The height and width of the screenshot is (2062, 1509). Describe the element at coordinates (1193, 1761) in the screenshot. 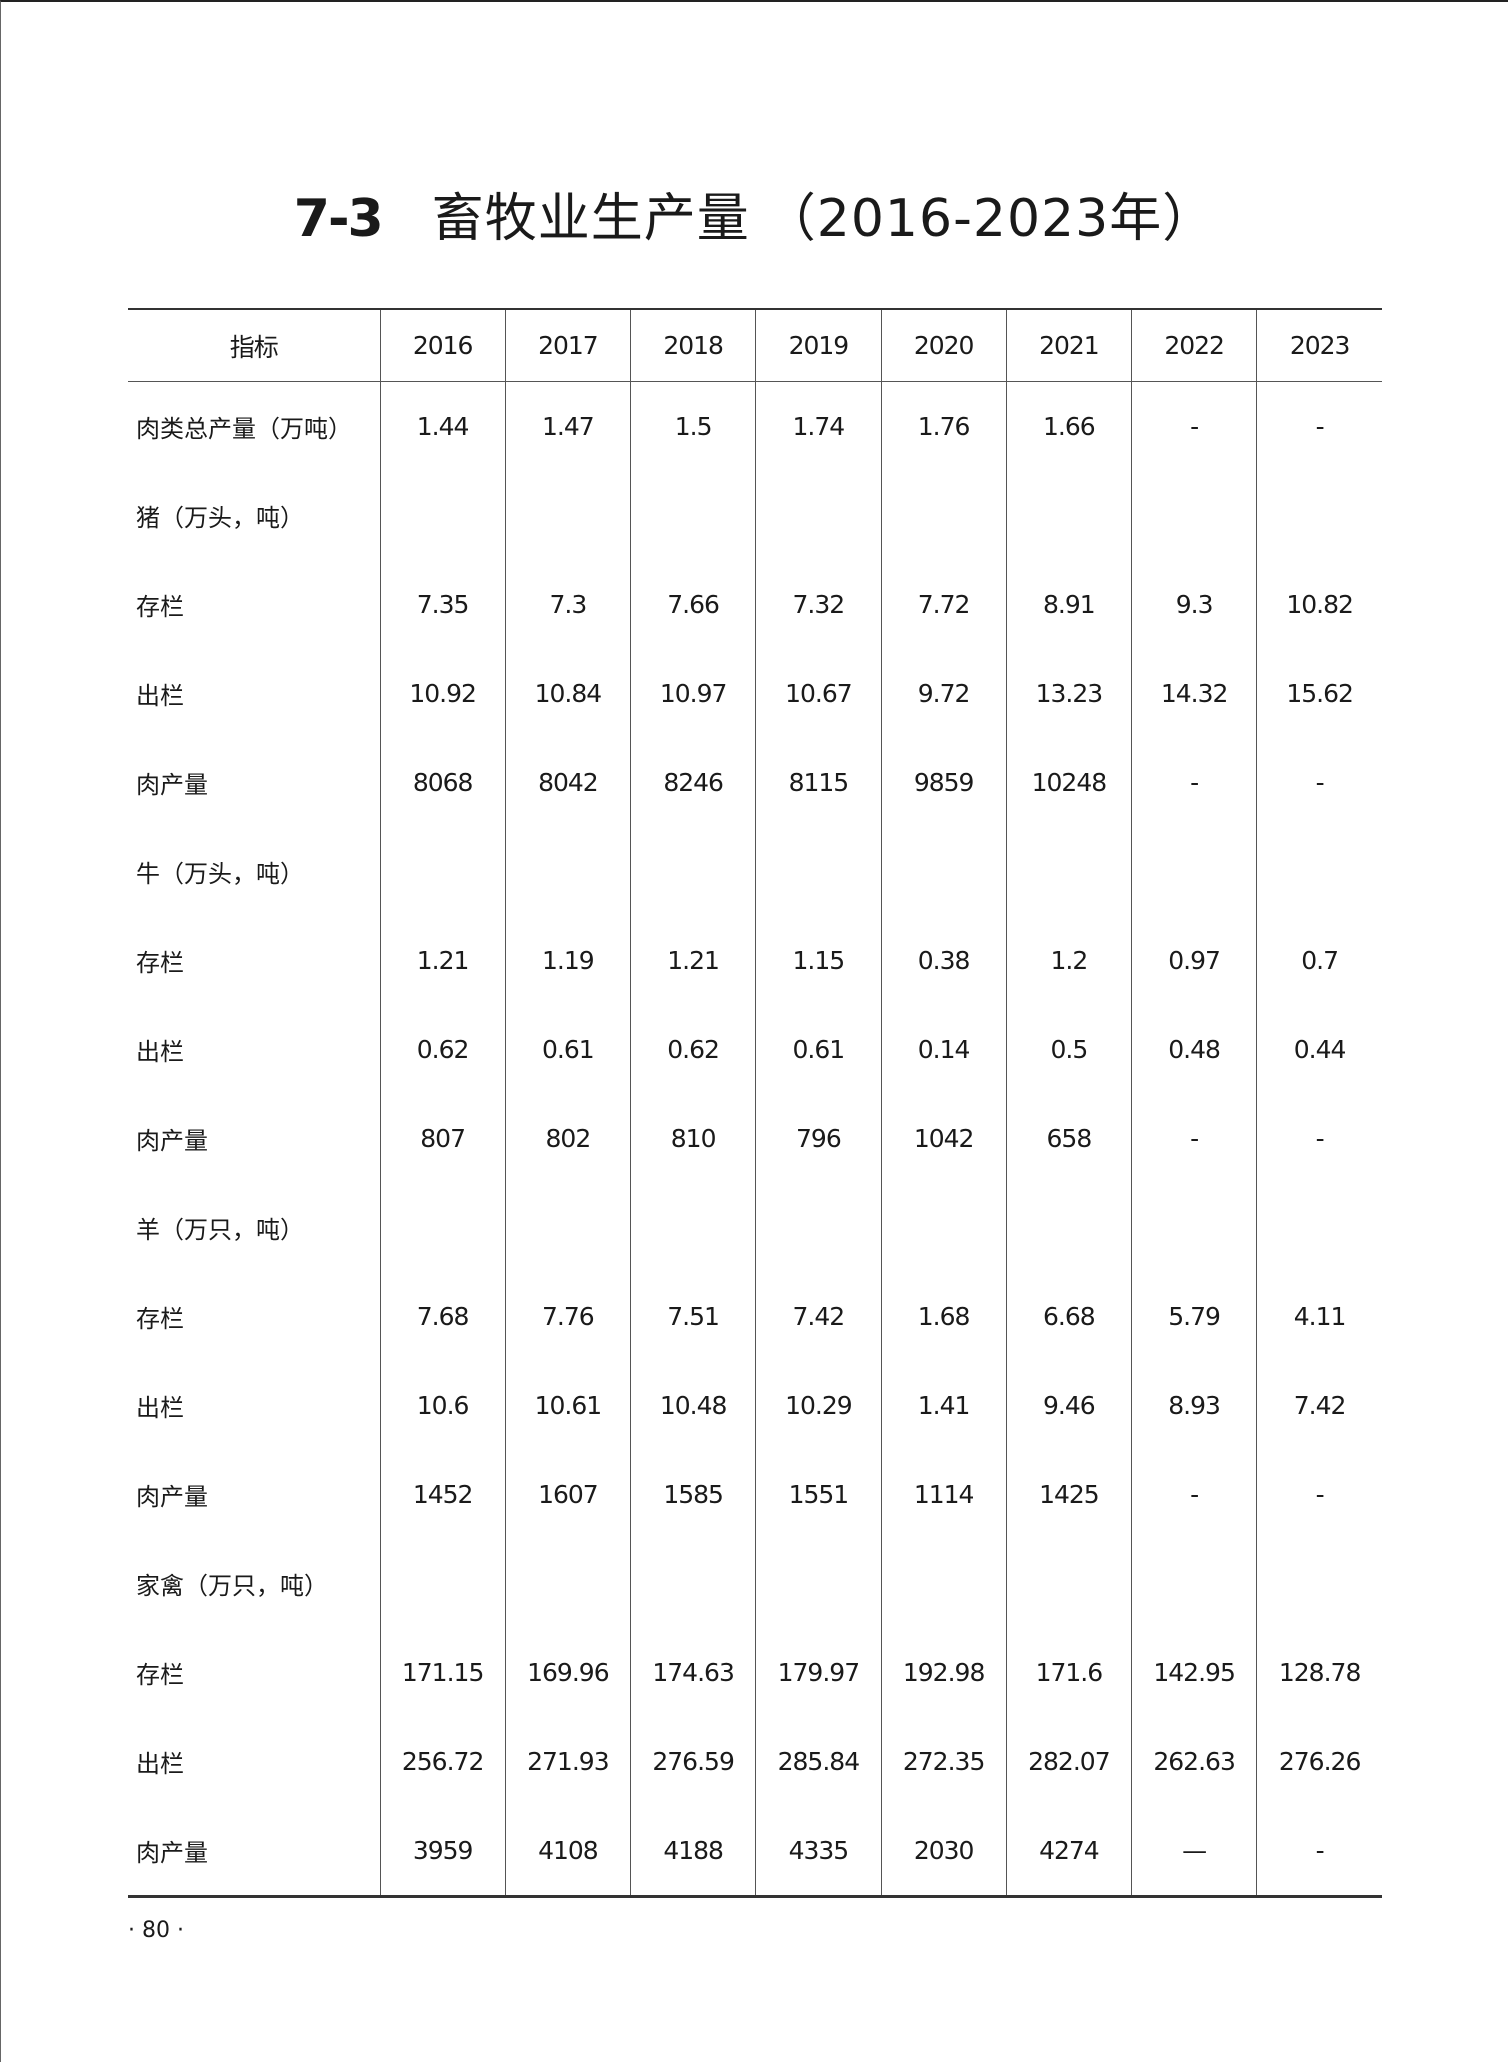

I see `table-cell: 262.63` at that location.